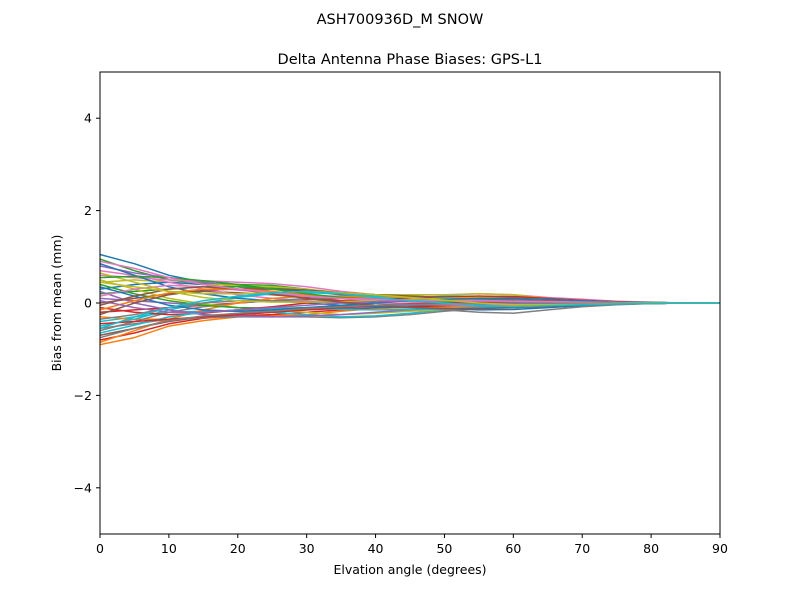  Describe the element at coordinates (410, 60) in the screenshot. I see `chart-title: Delta Antenna Phase Biases: GPS-L1` at that location.